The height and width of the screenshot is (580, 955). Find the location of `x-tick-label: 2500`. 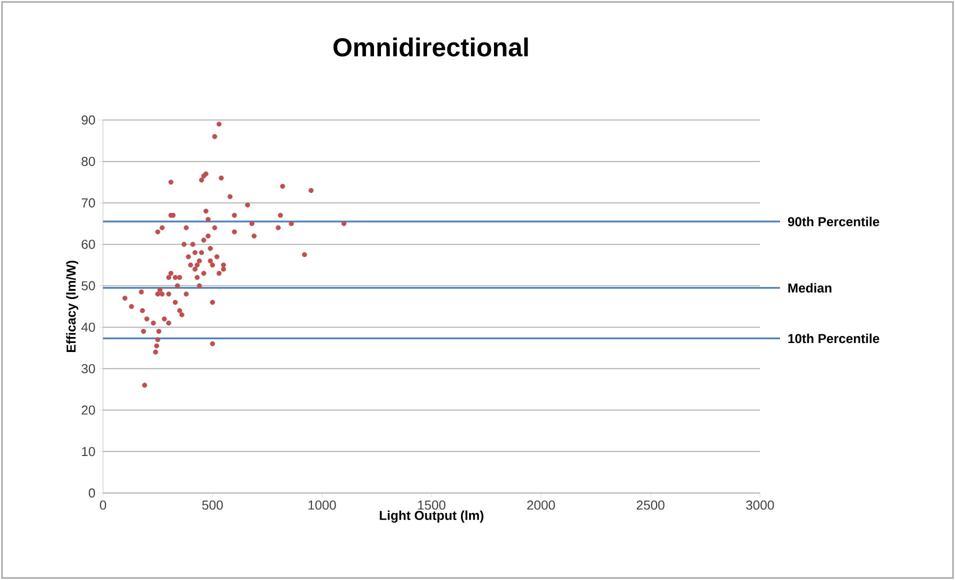

x-tick-label: 2500 is located at coordinates (650, 505).